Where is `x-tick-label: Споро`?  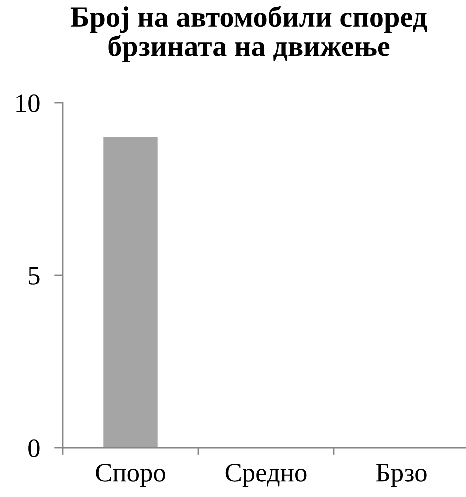 x-tick-label: Споро is located at coordinates (131, 476).